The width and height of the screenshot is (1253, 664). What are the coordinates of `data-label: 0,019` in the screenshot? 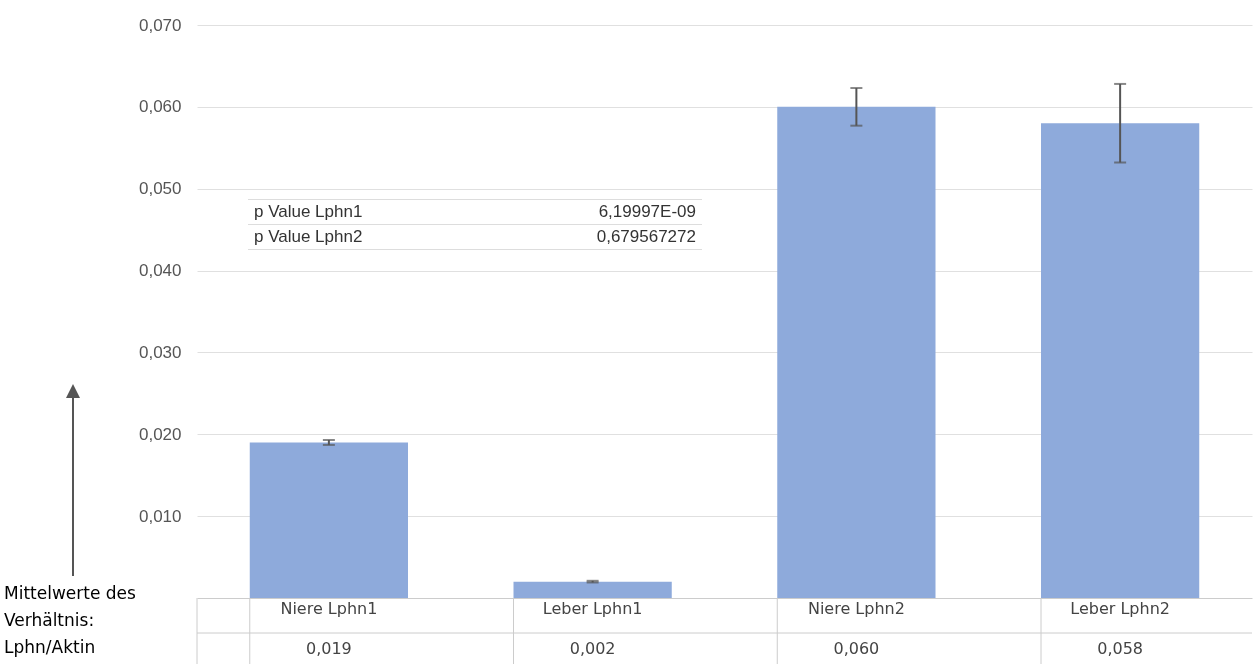 It's located at (328, 648).